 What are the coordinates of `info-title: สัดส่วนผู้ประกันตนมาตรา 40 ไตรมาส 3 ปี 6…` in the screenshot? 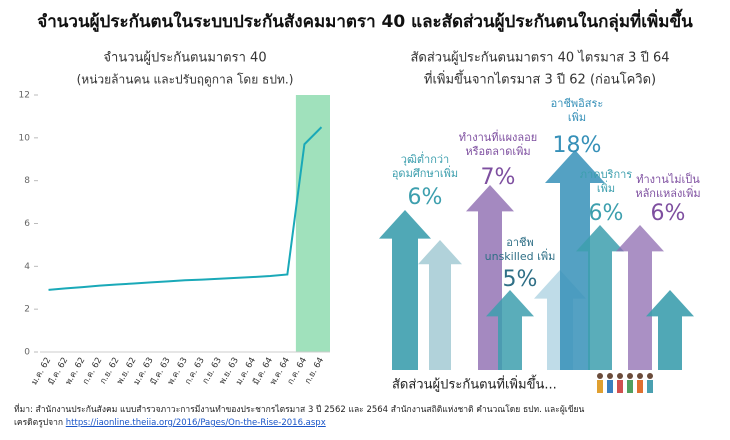 It's located at (539, 58).